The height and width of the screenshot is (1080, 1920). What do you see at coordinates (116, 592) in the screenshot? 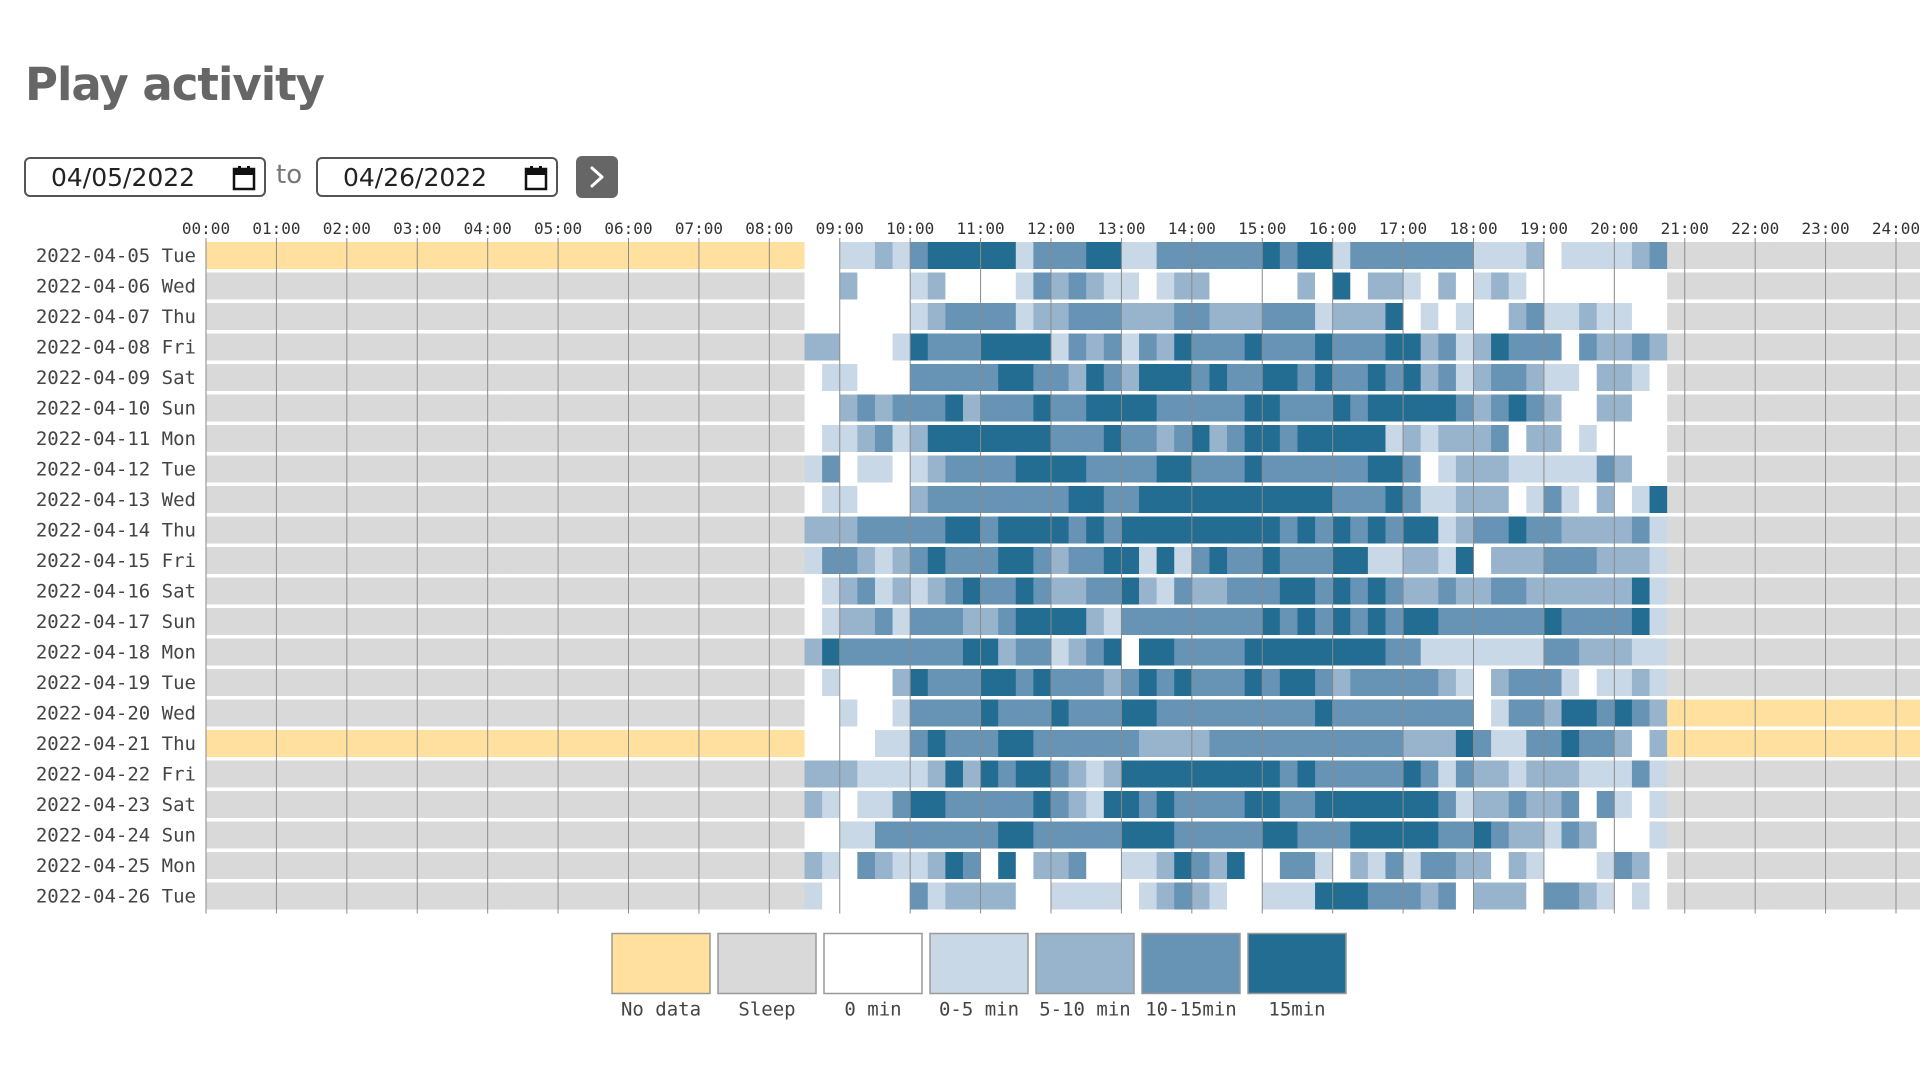
I see `row-label: 2022-04-16 Sat` at bounding box center [116, 592].